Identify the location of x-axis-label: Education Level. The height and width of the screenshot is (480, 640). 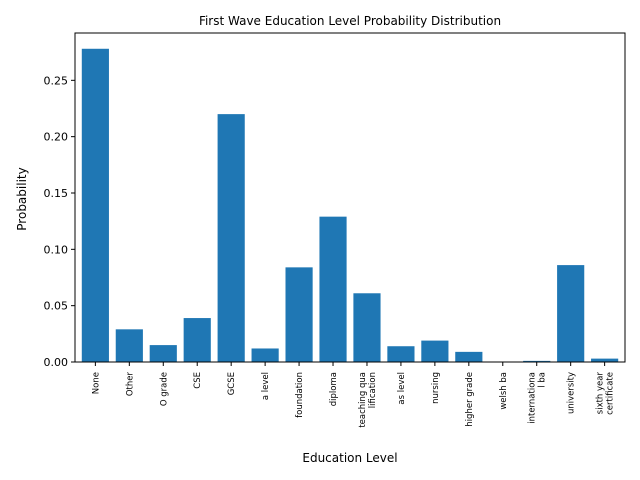
(349, 458).